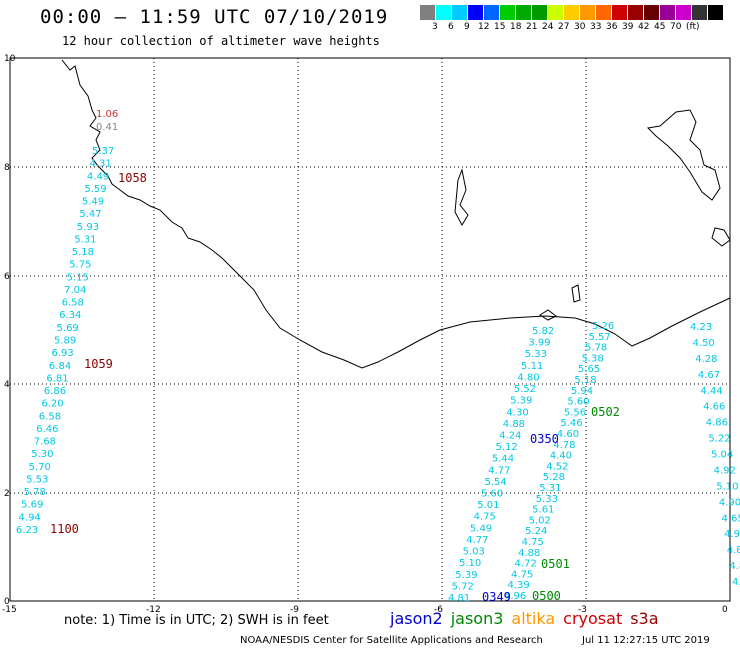  What do you see at coordinates (568, 434) in the screenshot?
I see `wave-height-value: 4.60` at bounding box center [568, 434].